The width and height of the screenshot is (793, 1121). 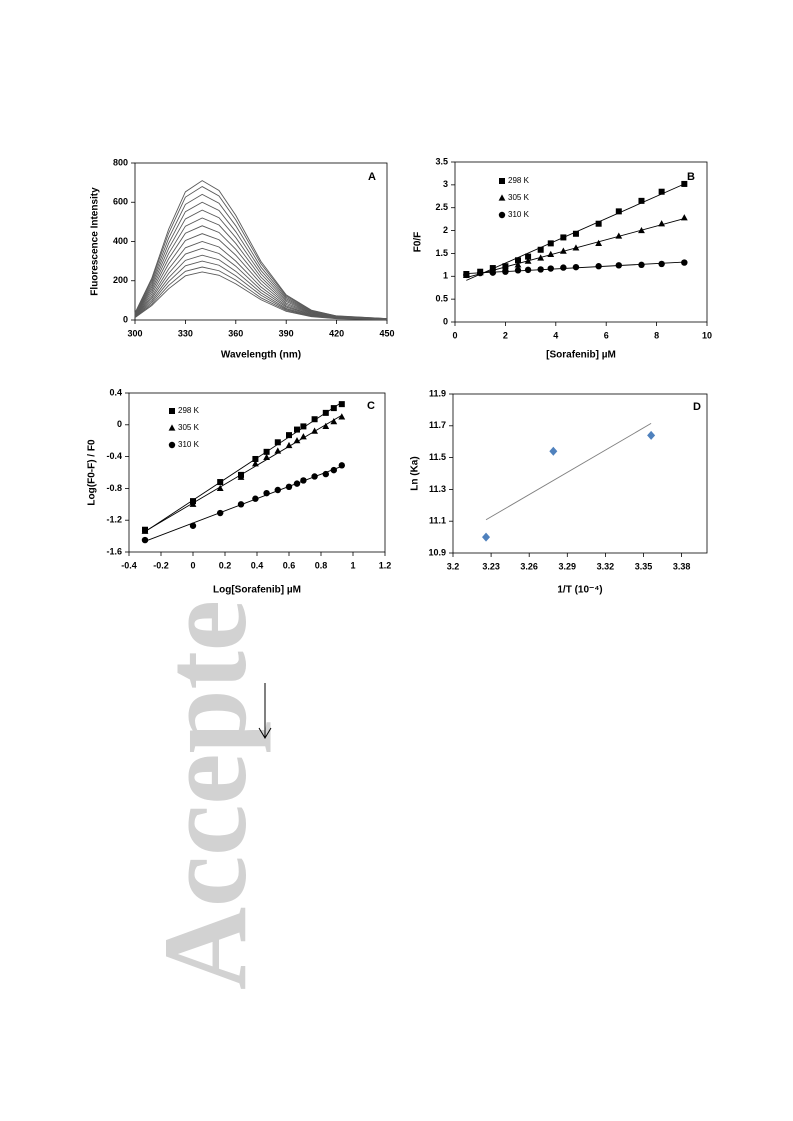 I want to click on y-tick-label: -0.4, so click(x=114, y=456).